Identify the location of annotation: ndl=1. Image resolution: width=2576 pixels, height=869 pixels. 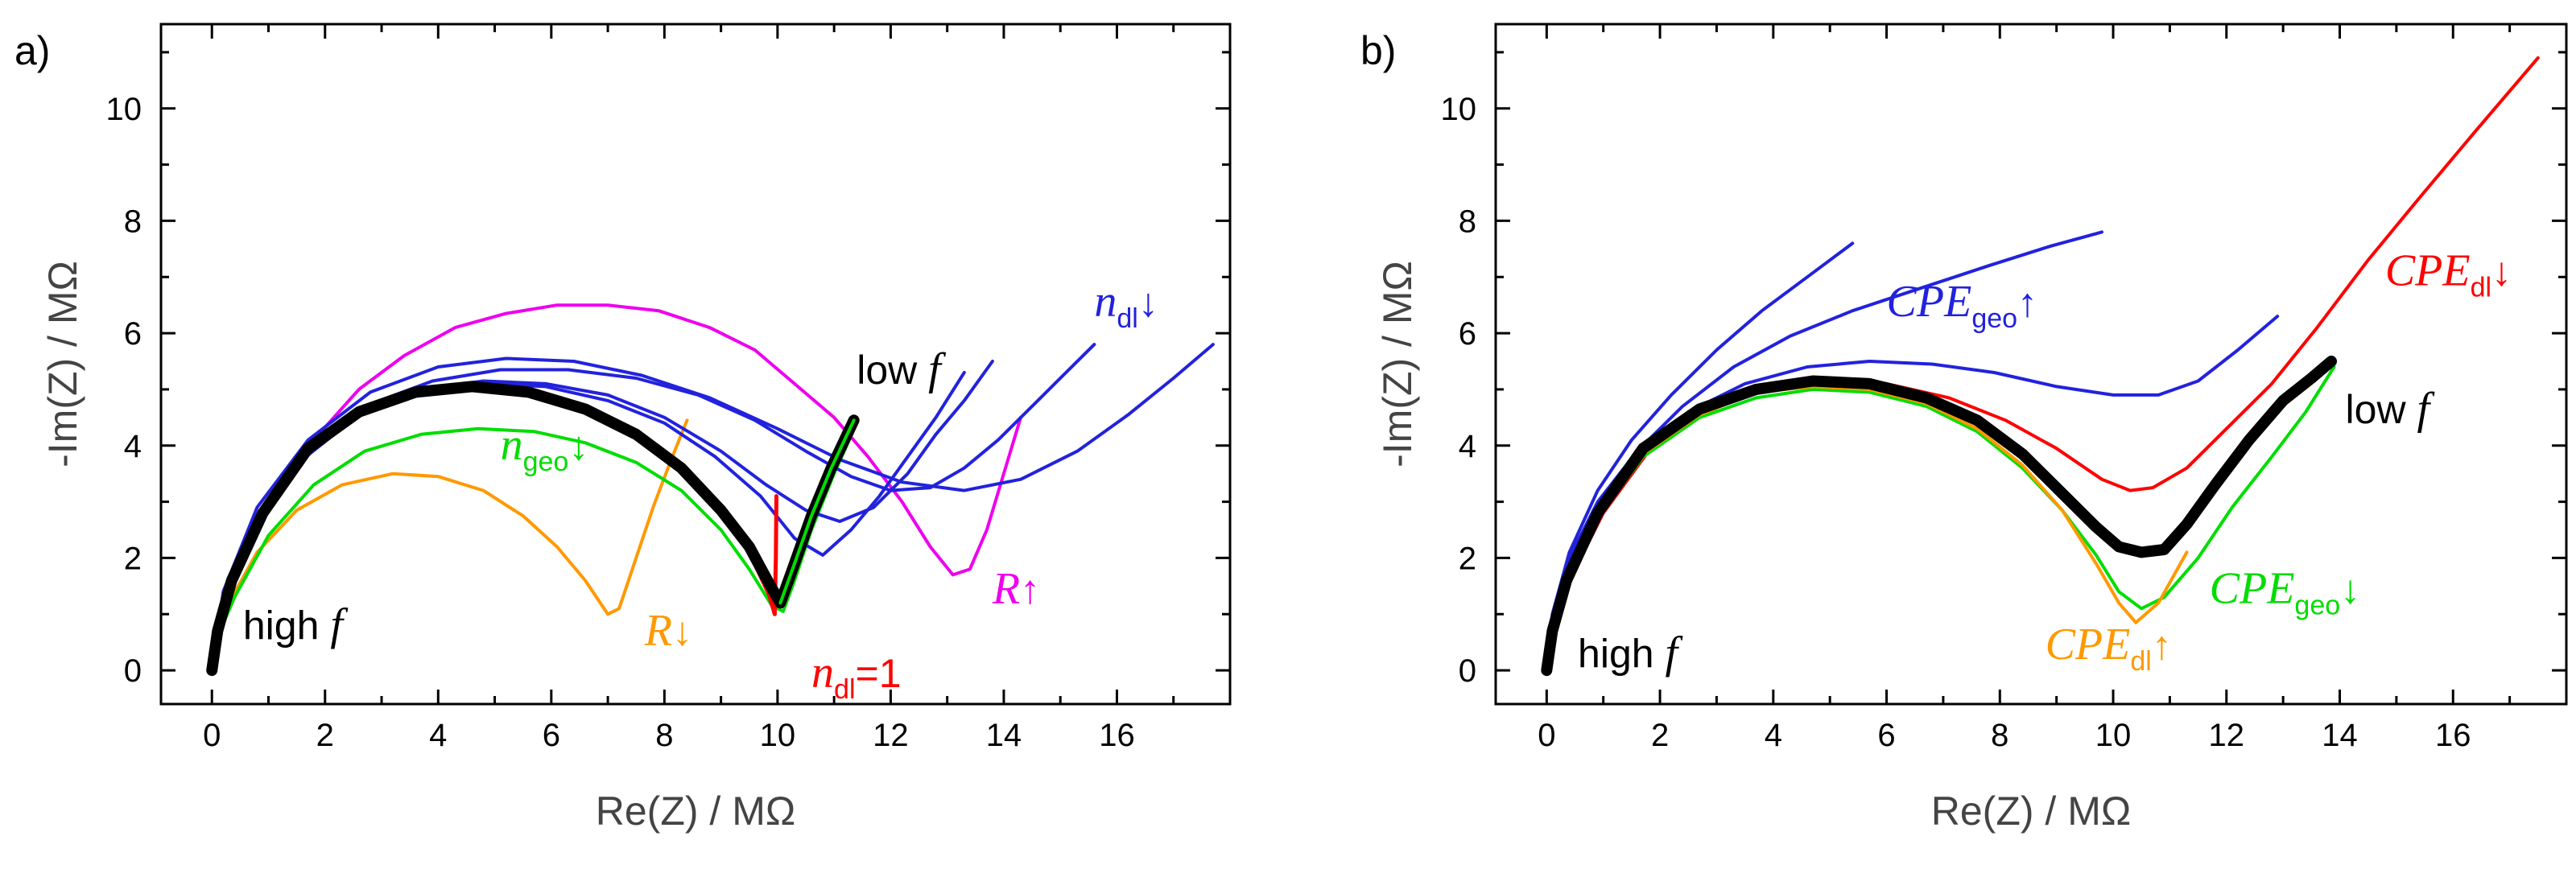
(856, 676).